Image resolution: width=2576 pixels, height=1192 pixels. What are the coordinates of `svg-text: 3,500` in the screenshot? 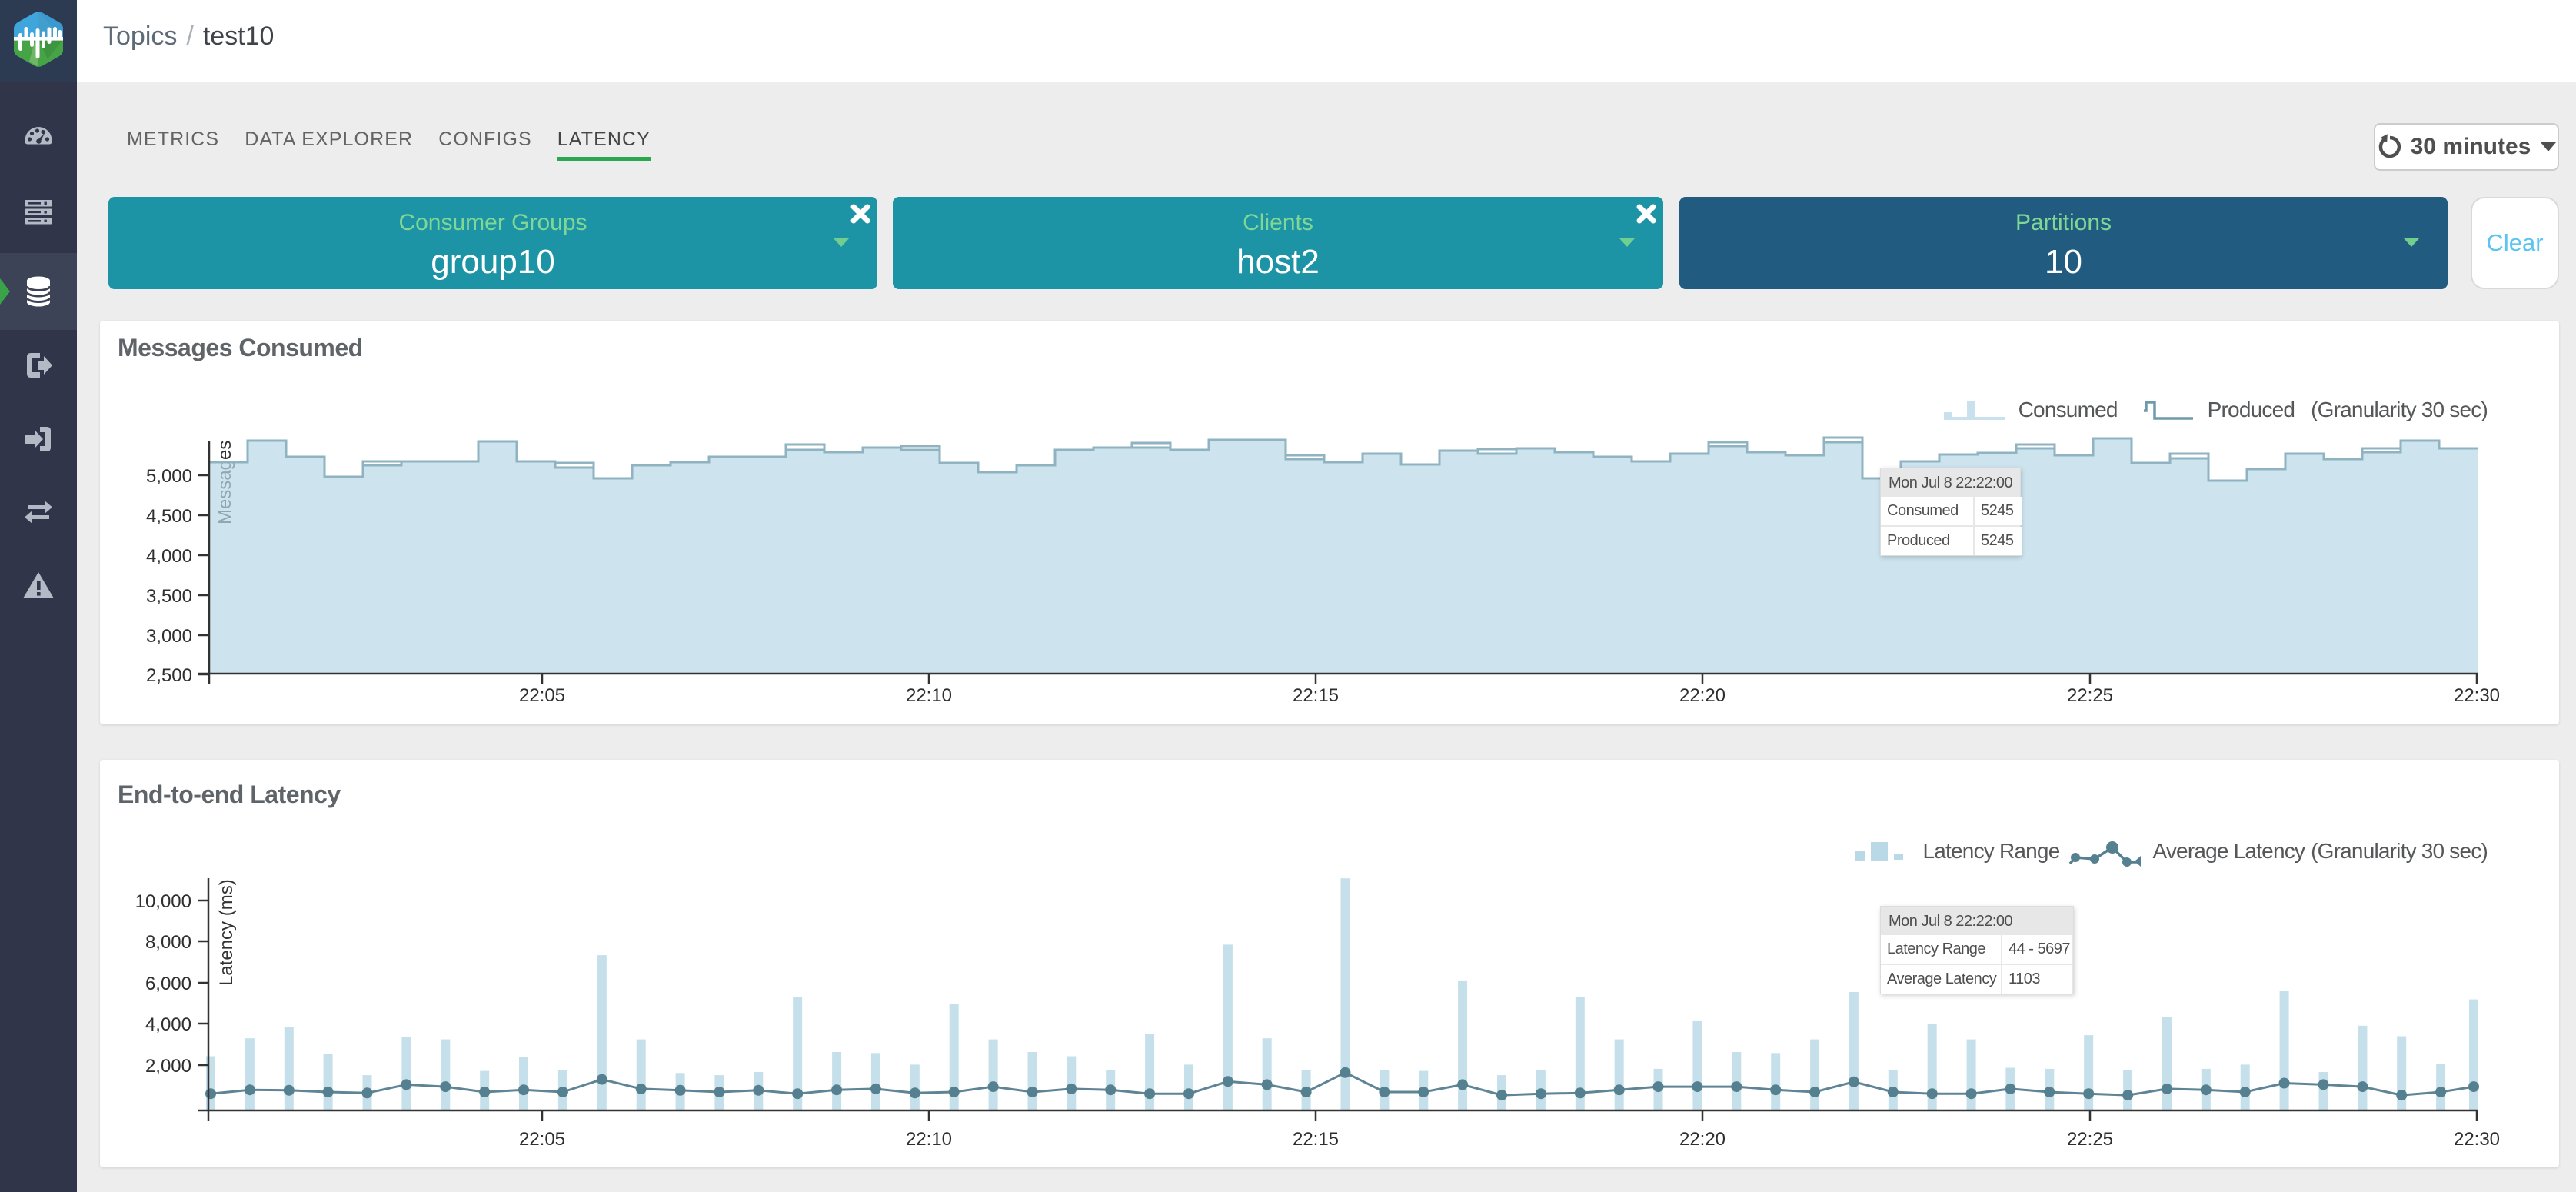 It's located at (169, 597).